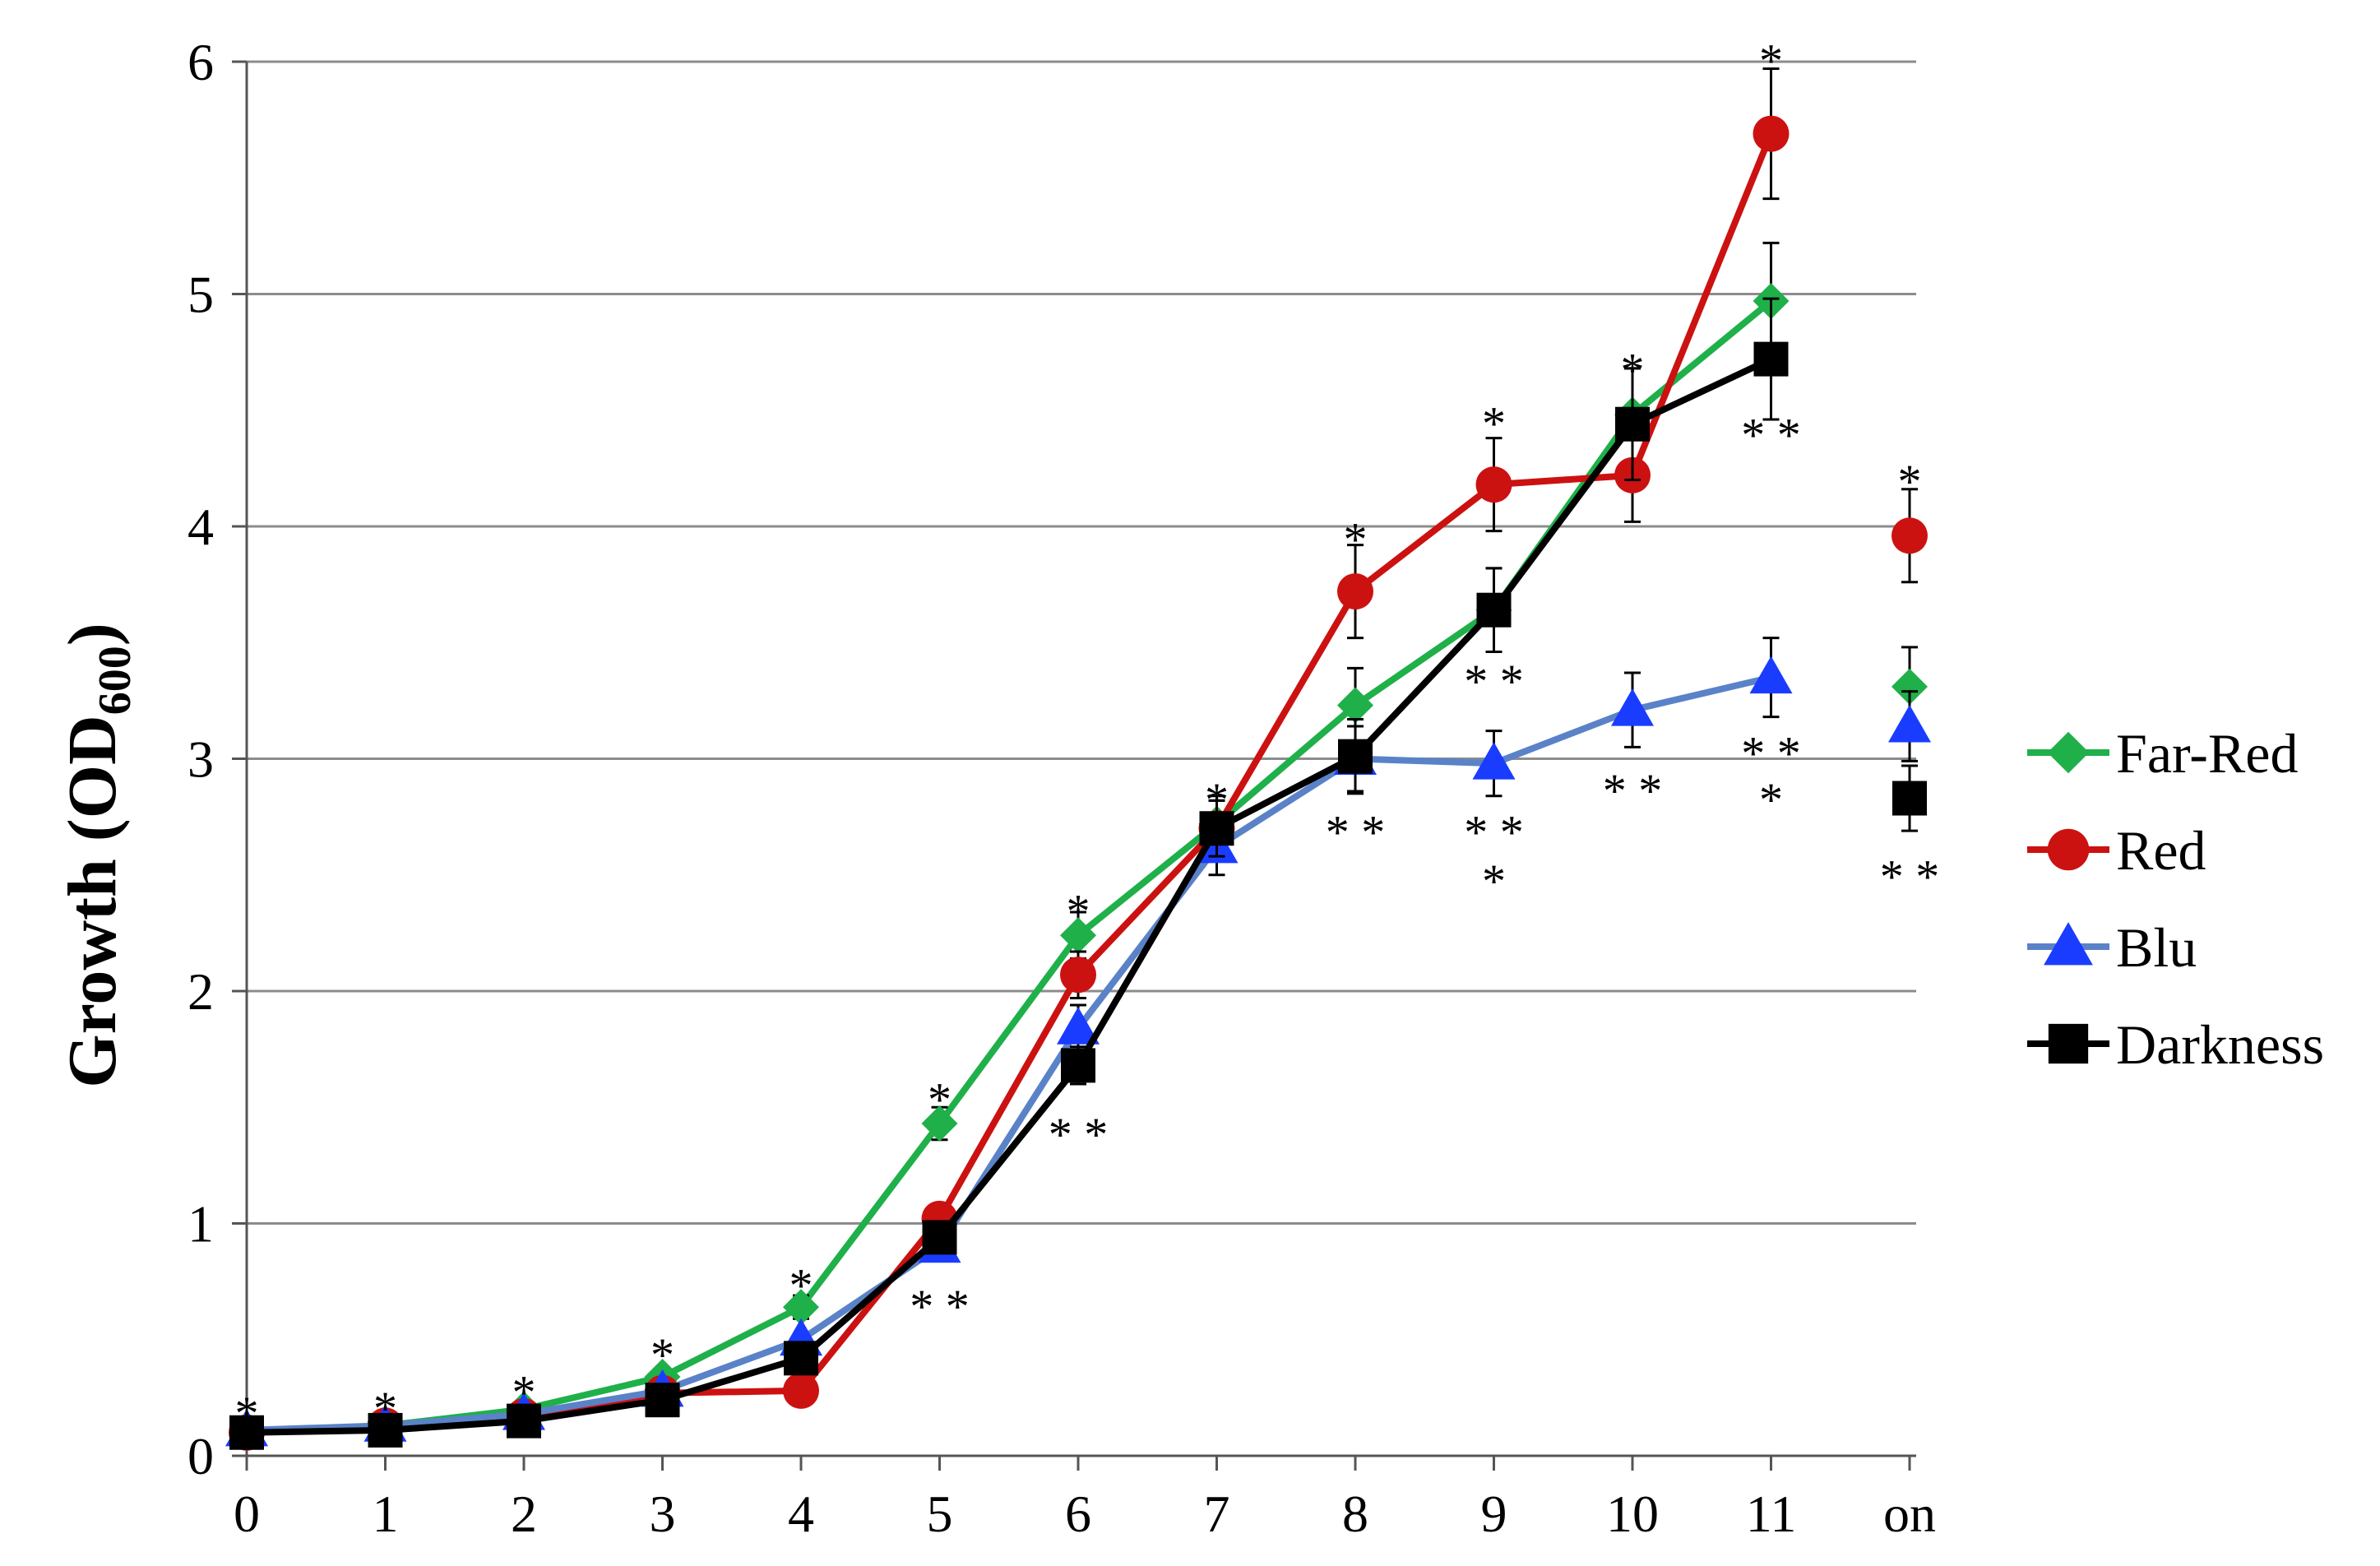 Image resolution: width=2380 pixels, height=1566 pixels. I want to click on x-tick-label: 2, so click(524, 1514).